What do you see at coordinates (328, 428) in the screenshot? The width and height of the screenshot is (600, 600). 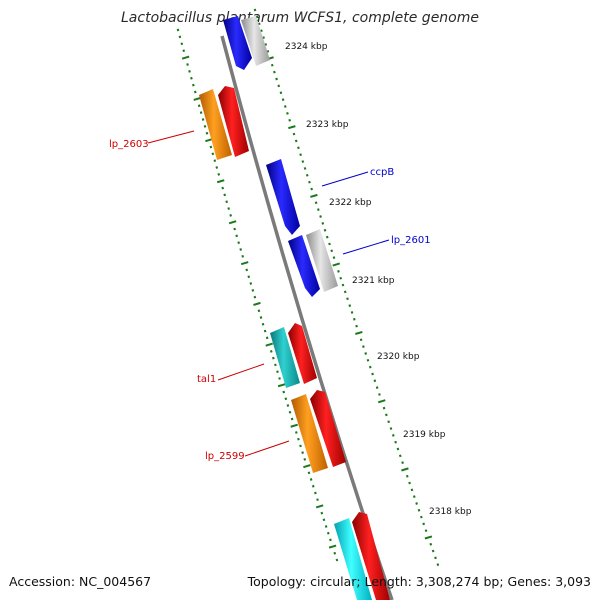 I see `gene-feature-lp_2599-red` at bounding box center [328, 428].